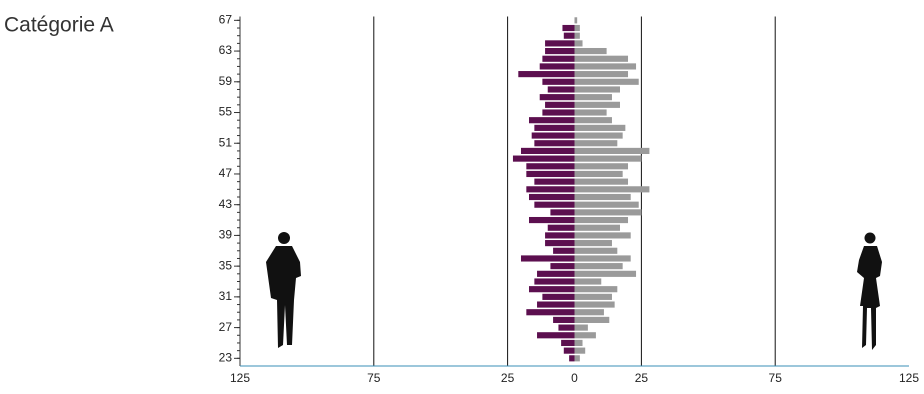 Image resolution: width=924 pixels, height=394 pixels. What do you see at coordinates (226, 112) in the screenshot?
I see `y-tick-label: 55` at bounding box center [226, 112].